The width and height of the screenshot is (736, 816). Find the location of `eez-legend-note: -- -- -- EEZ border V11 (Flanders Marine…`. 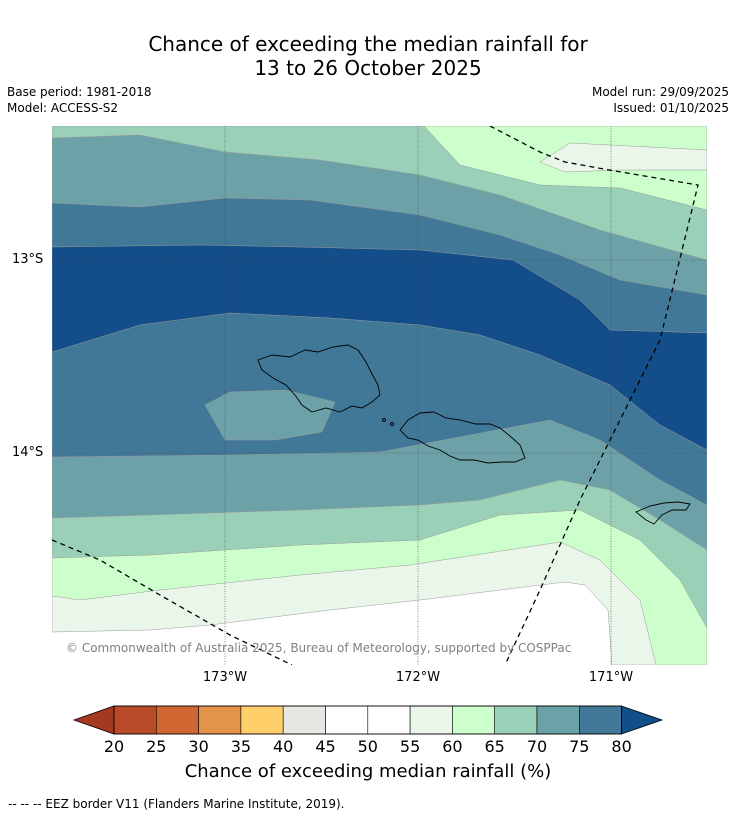

eez-legend-note: -- -- -- EEZ border V11 (Flanders Marine… is located at coordinates (176, 804).